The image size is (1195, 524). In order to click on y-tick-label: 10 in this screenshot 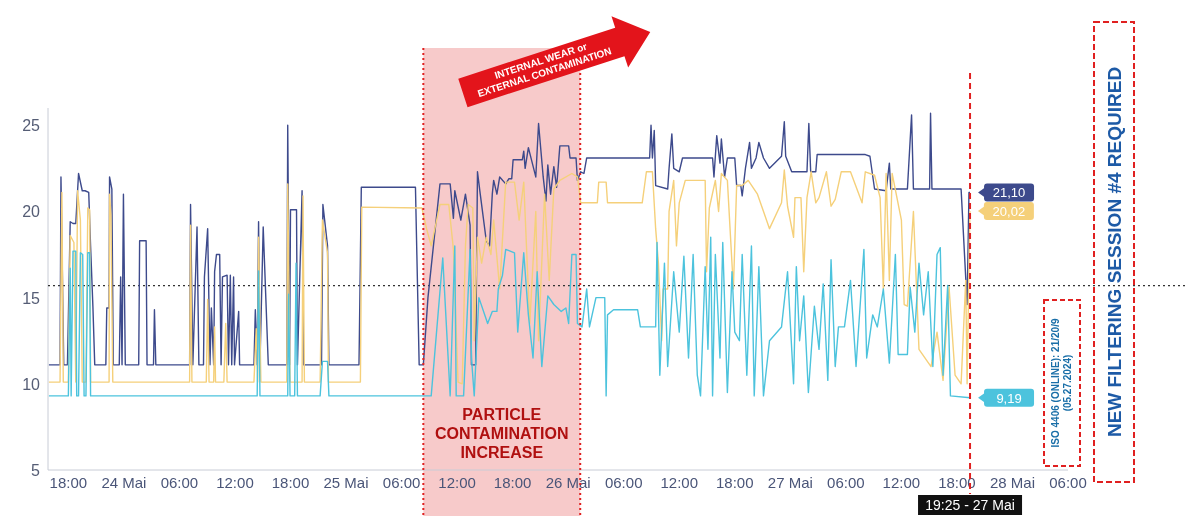, I will do `click(31, 384)`.